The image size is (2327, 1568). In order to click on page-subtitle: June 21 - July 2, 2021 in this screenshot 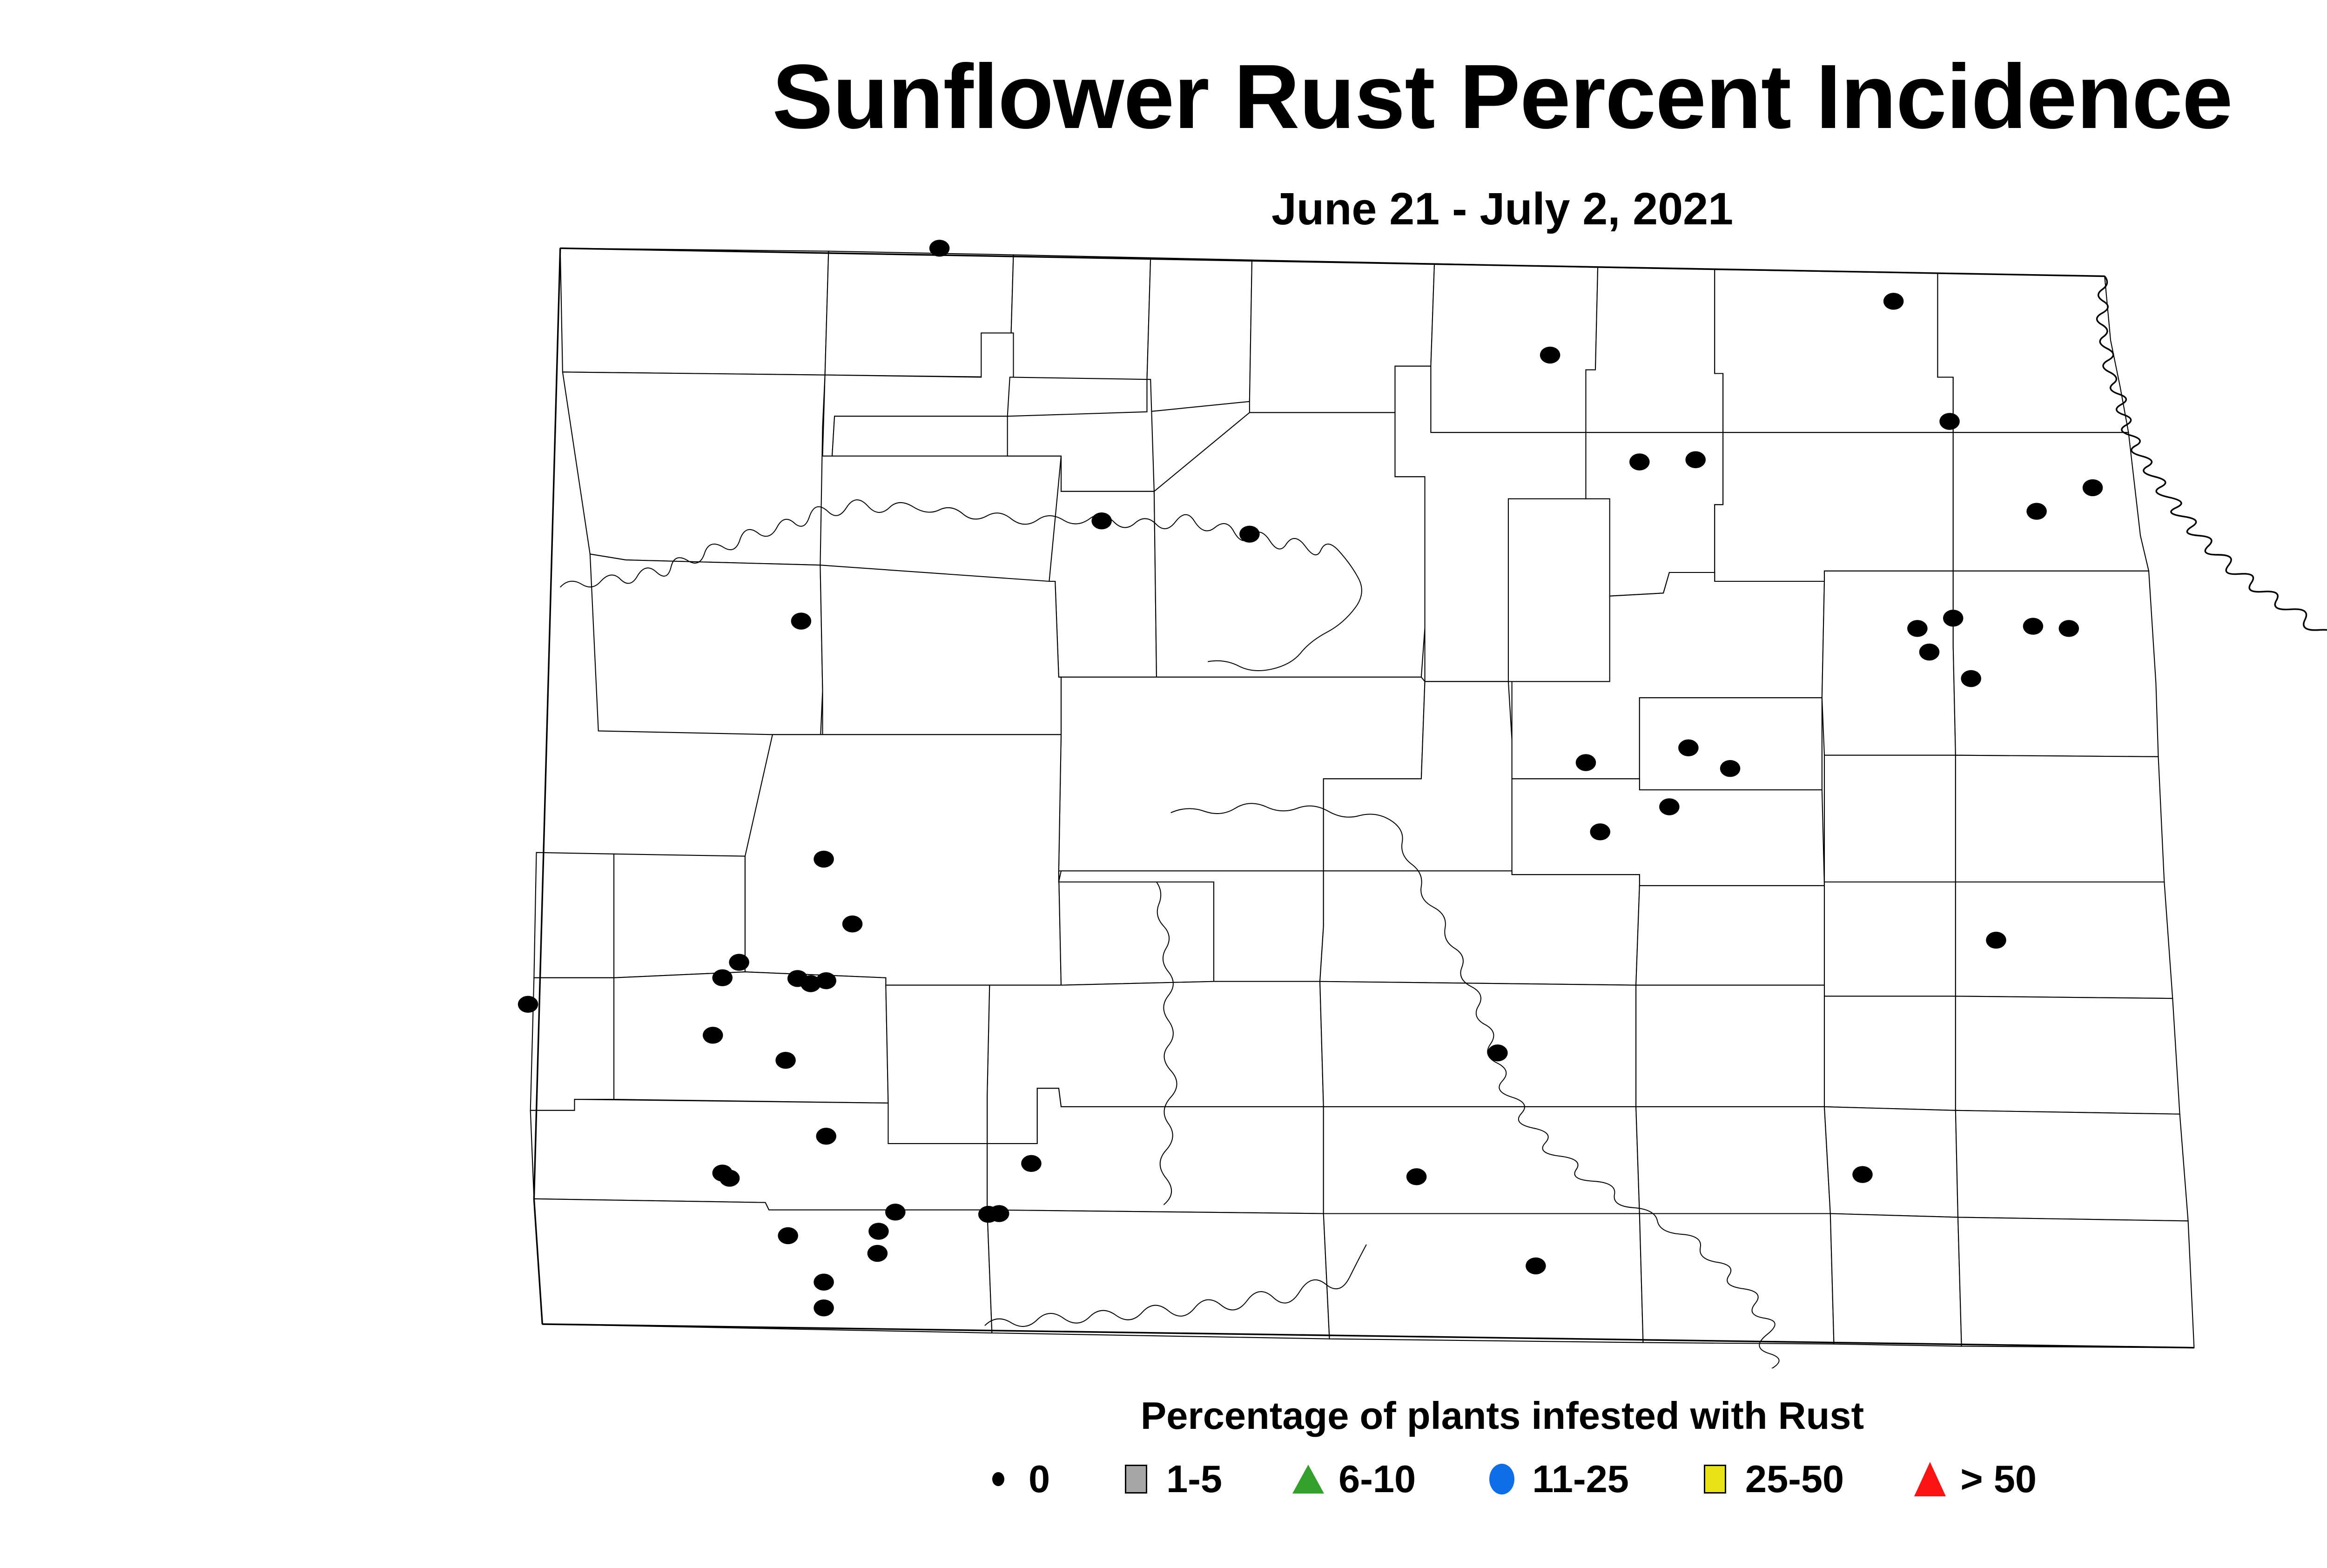, I will do `click(1502, 208)`.